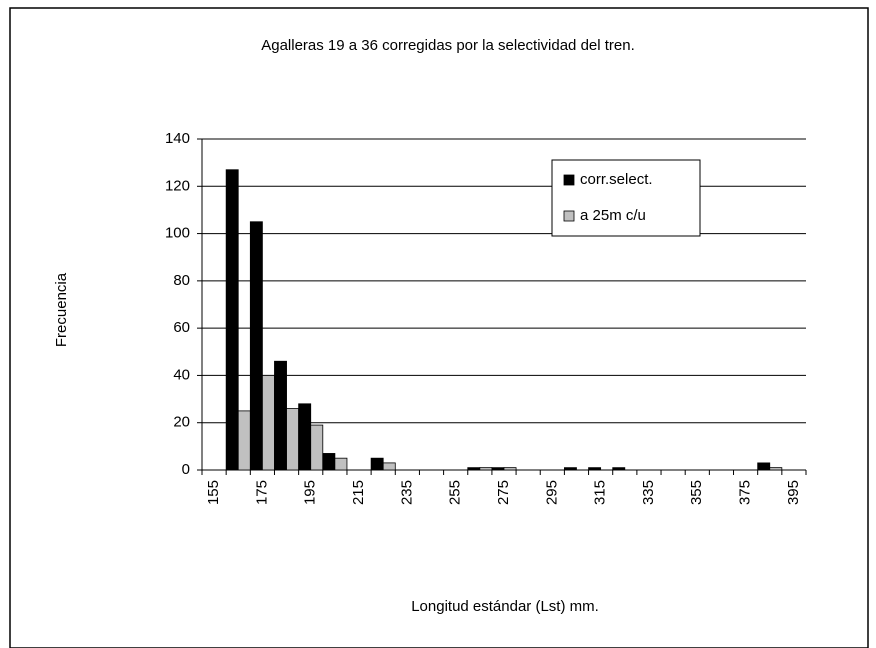 Image resolution: width=876 pixels, height=648 pixels. What do you see at coordinates (181, 422) in the screenshot?
I see `y-tick-label: 20` at bounding box center [181, 422].